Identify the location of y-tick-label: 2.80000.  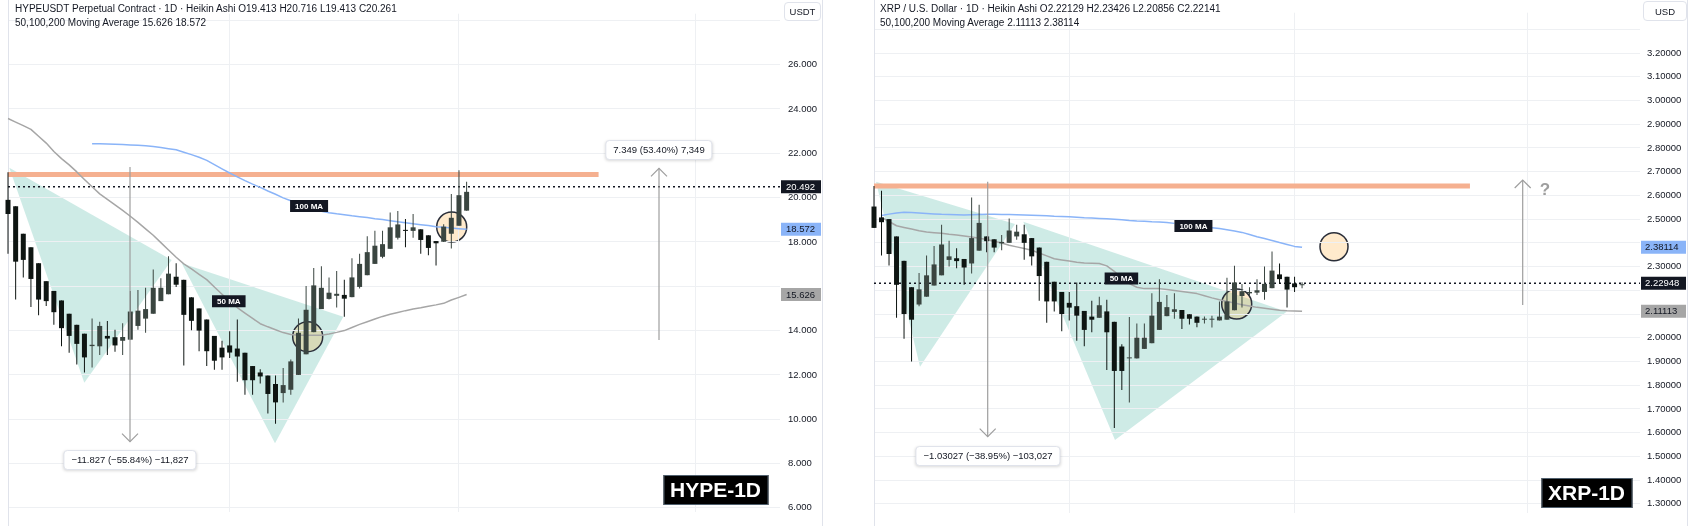
(1664, 147).